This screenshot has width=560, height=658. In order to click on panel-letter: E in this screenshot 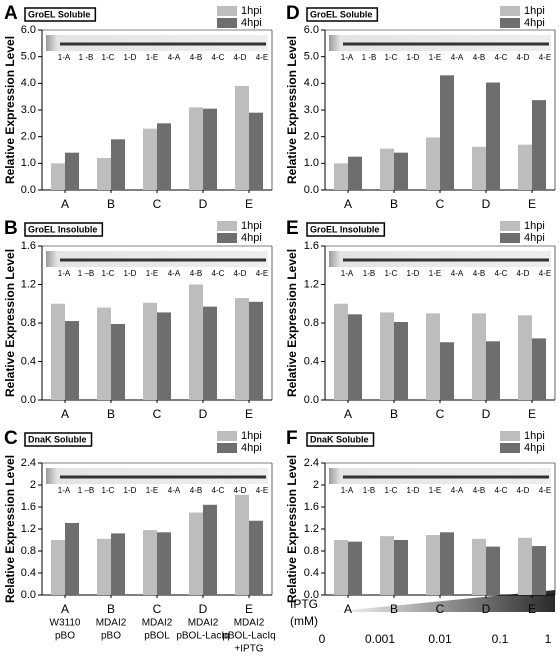, I will do `click(292, 228)`.